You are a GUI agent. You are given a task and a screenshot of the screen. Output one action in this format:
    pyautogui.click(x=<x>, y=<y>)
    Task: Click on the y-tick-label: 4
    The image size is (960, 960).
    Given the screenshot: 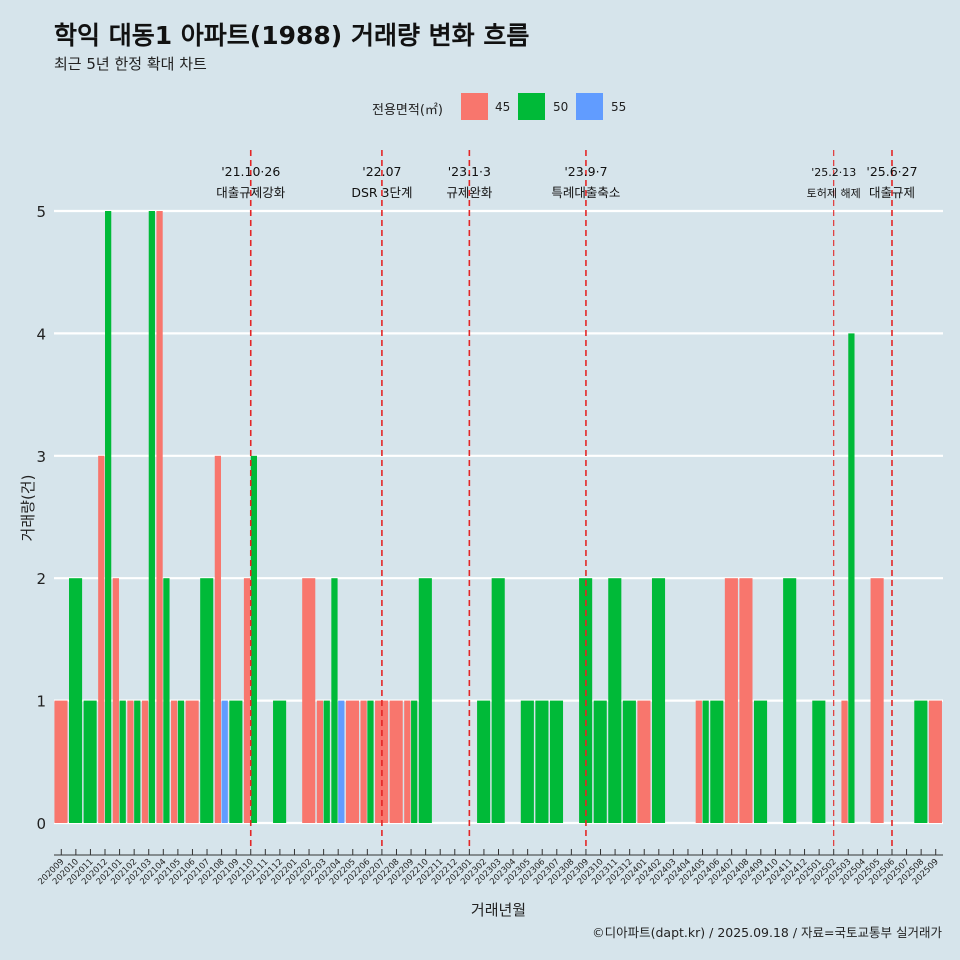 What is the action you would take?
    pyautogui.click(x=41, y=334)
    